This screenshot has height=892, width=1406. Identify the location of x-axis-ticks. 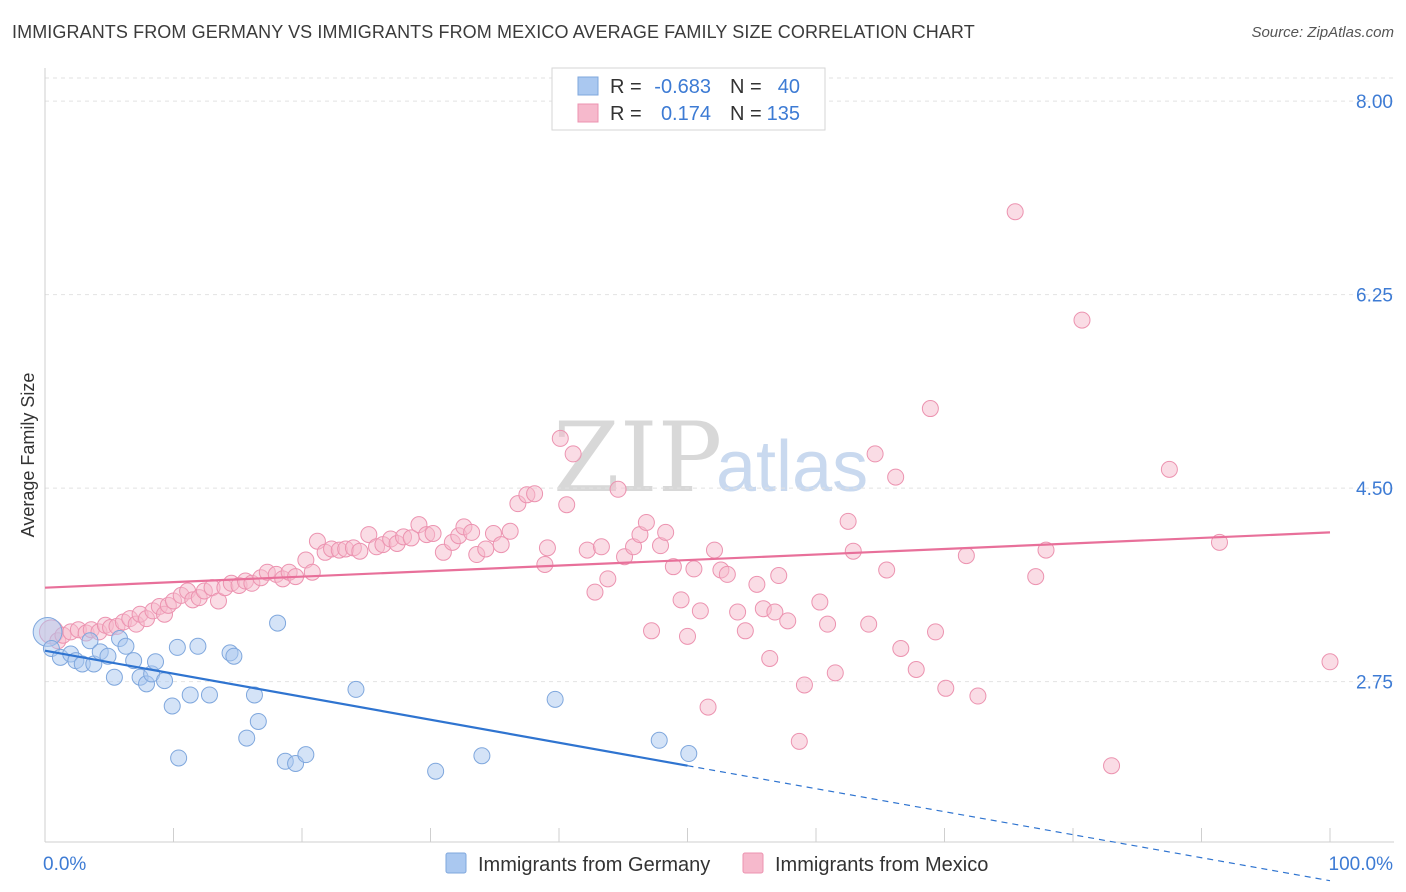
(687, 835).